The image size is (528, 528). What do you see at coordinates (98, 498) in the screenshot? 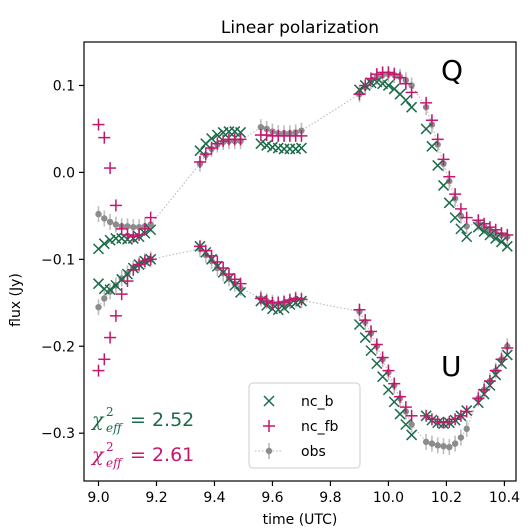
I see `x-tick-label: 9.0` at bounding box center [98, 498].